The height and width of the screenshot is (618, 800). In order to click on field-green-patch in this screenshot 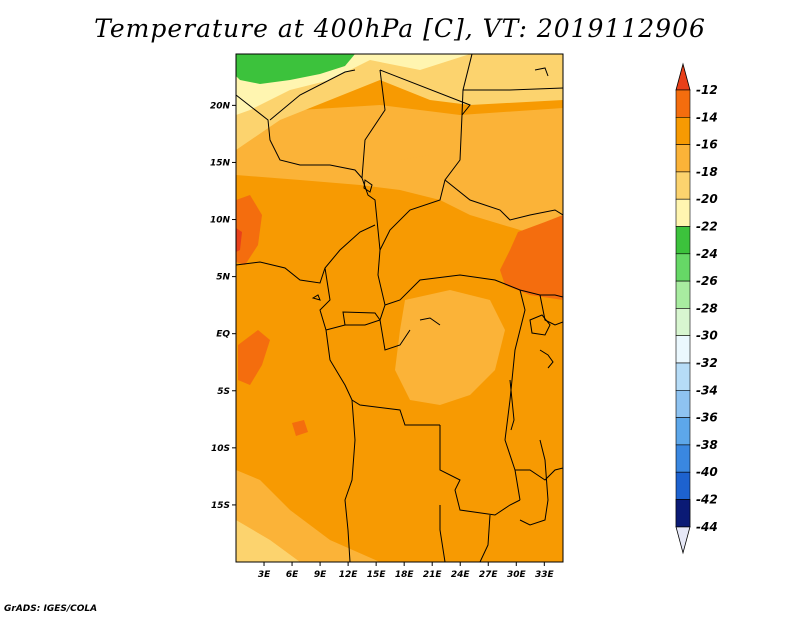, I will do `click(295, 69)`.